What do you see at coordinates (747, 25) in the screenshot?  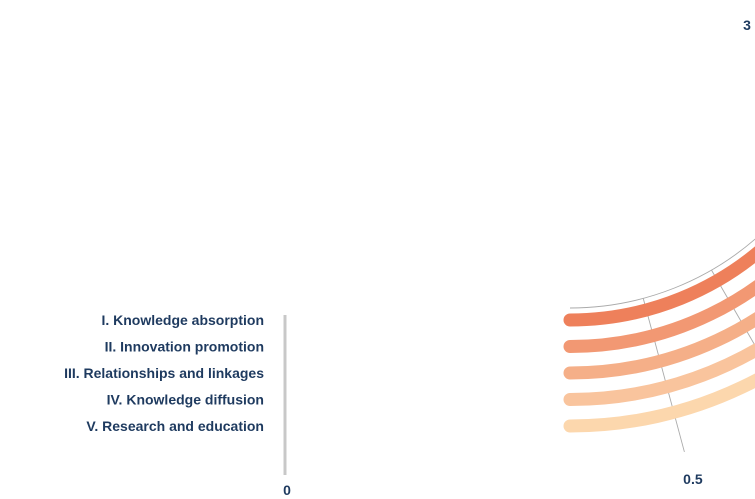 I see `tick-label-3: 3` at bounding box center [747, 25].